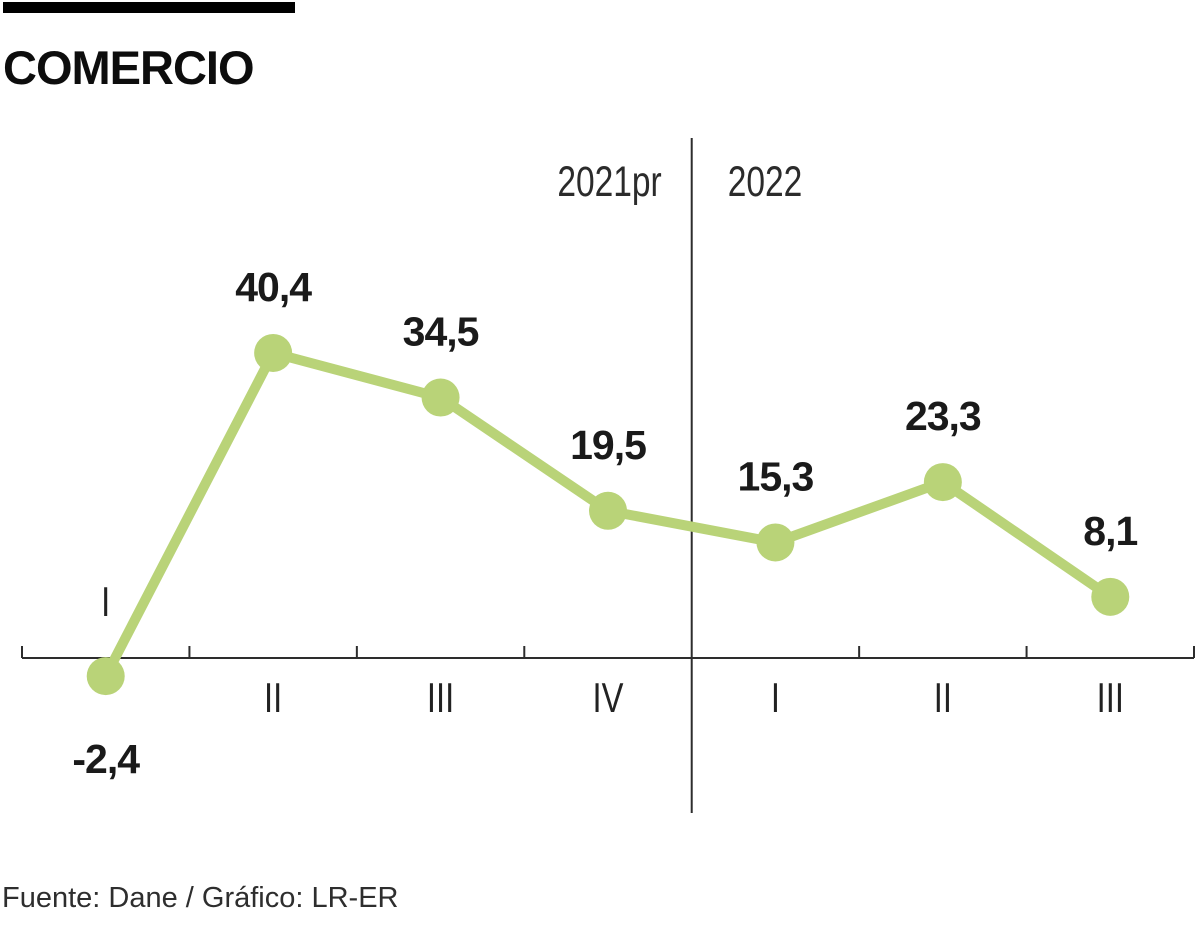  What do you see at coordinates (128, 67) in the screenshot?
I see `page-title: COMERCIO` at bounding box center [128, 67].